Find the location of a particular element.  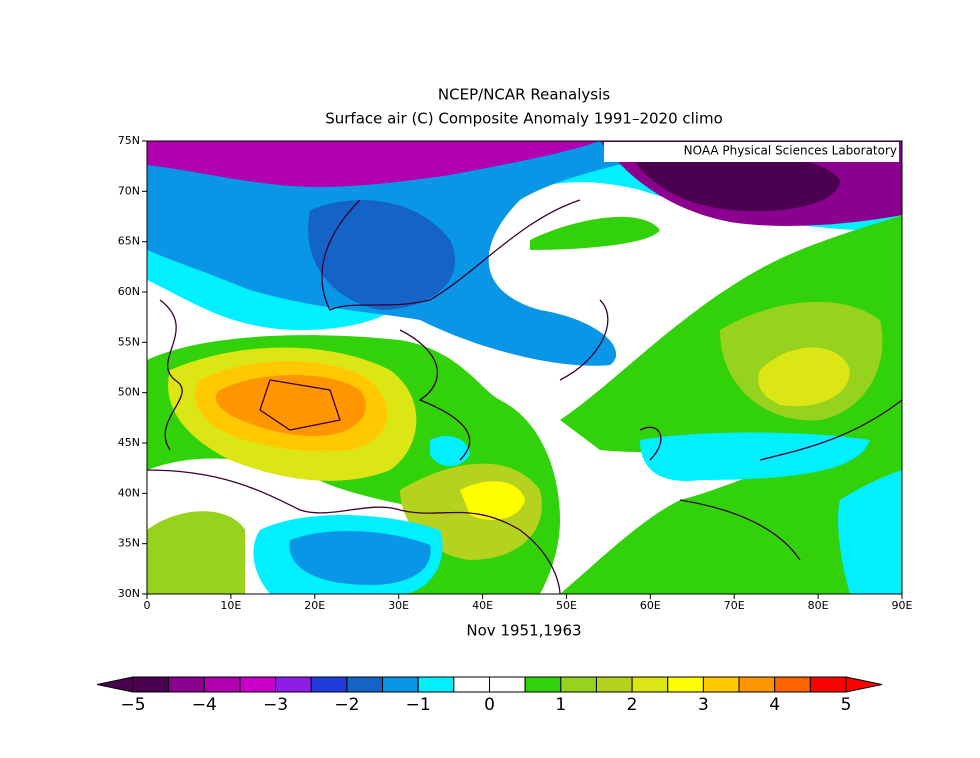

lat-label: 45N is located at coordinates (129, 442).